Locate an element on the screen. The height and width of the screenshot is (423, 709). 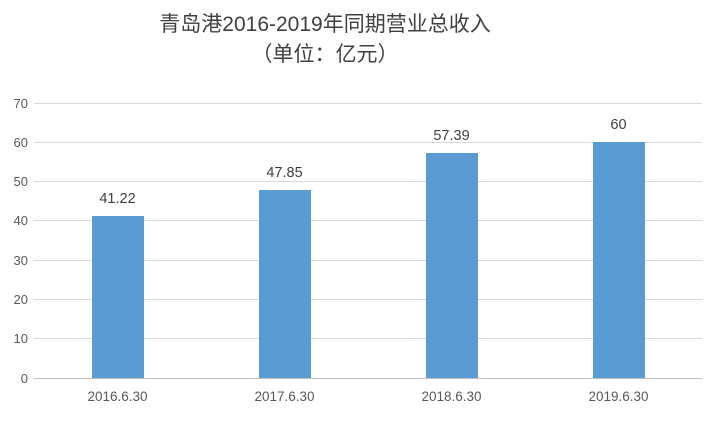
x-axis-line is located at coordinates (368, 378).